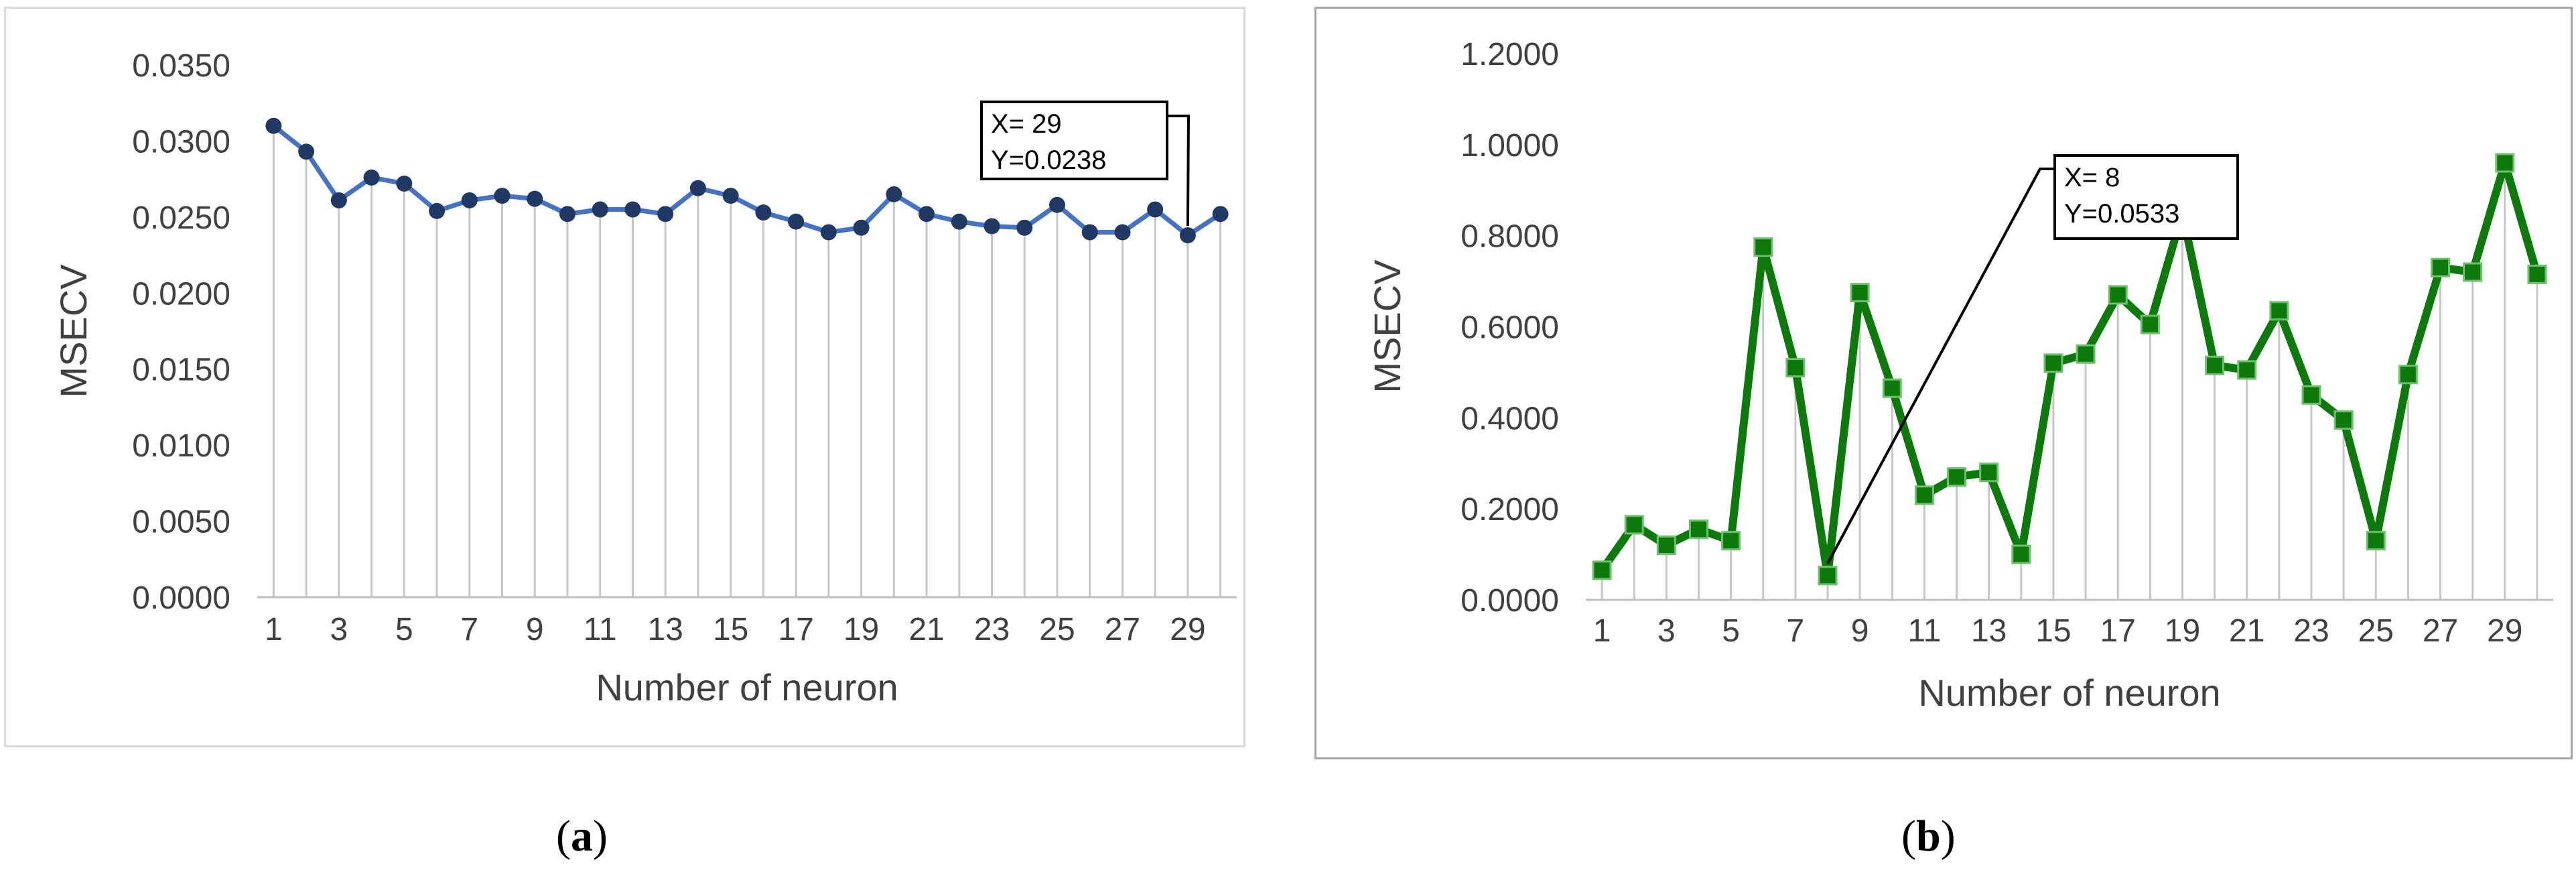 This screenshot has width=2576, height=878. Describe the element at coordinates (1666, 631) in the screenshot. I see `x-tick-label: 3` at that location.